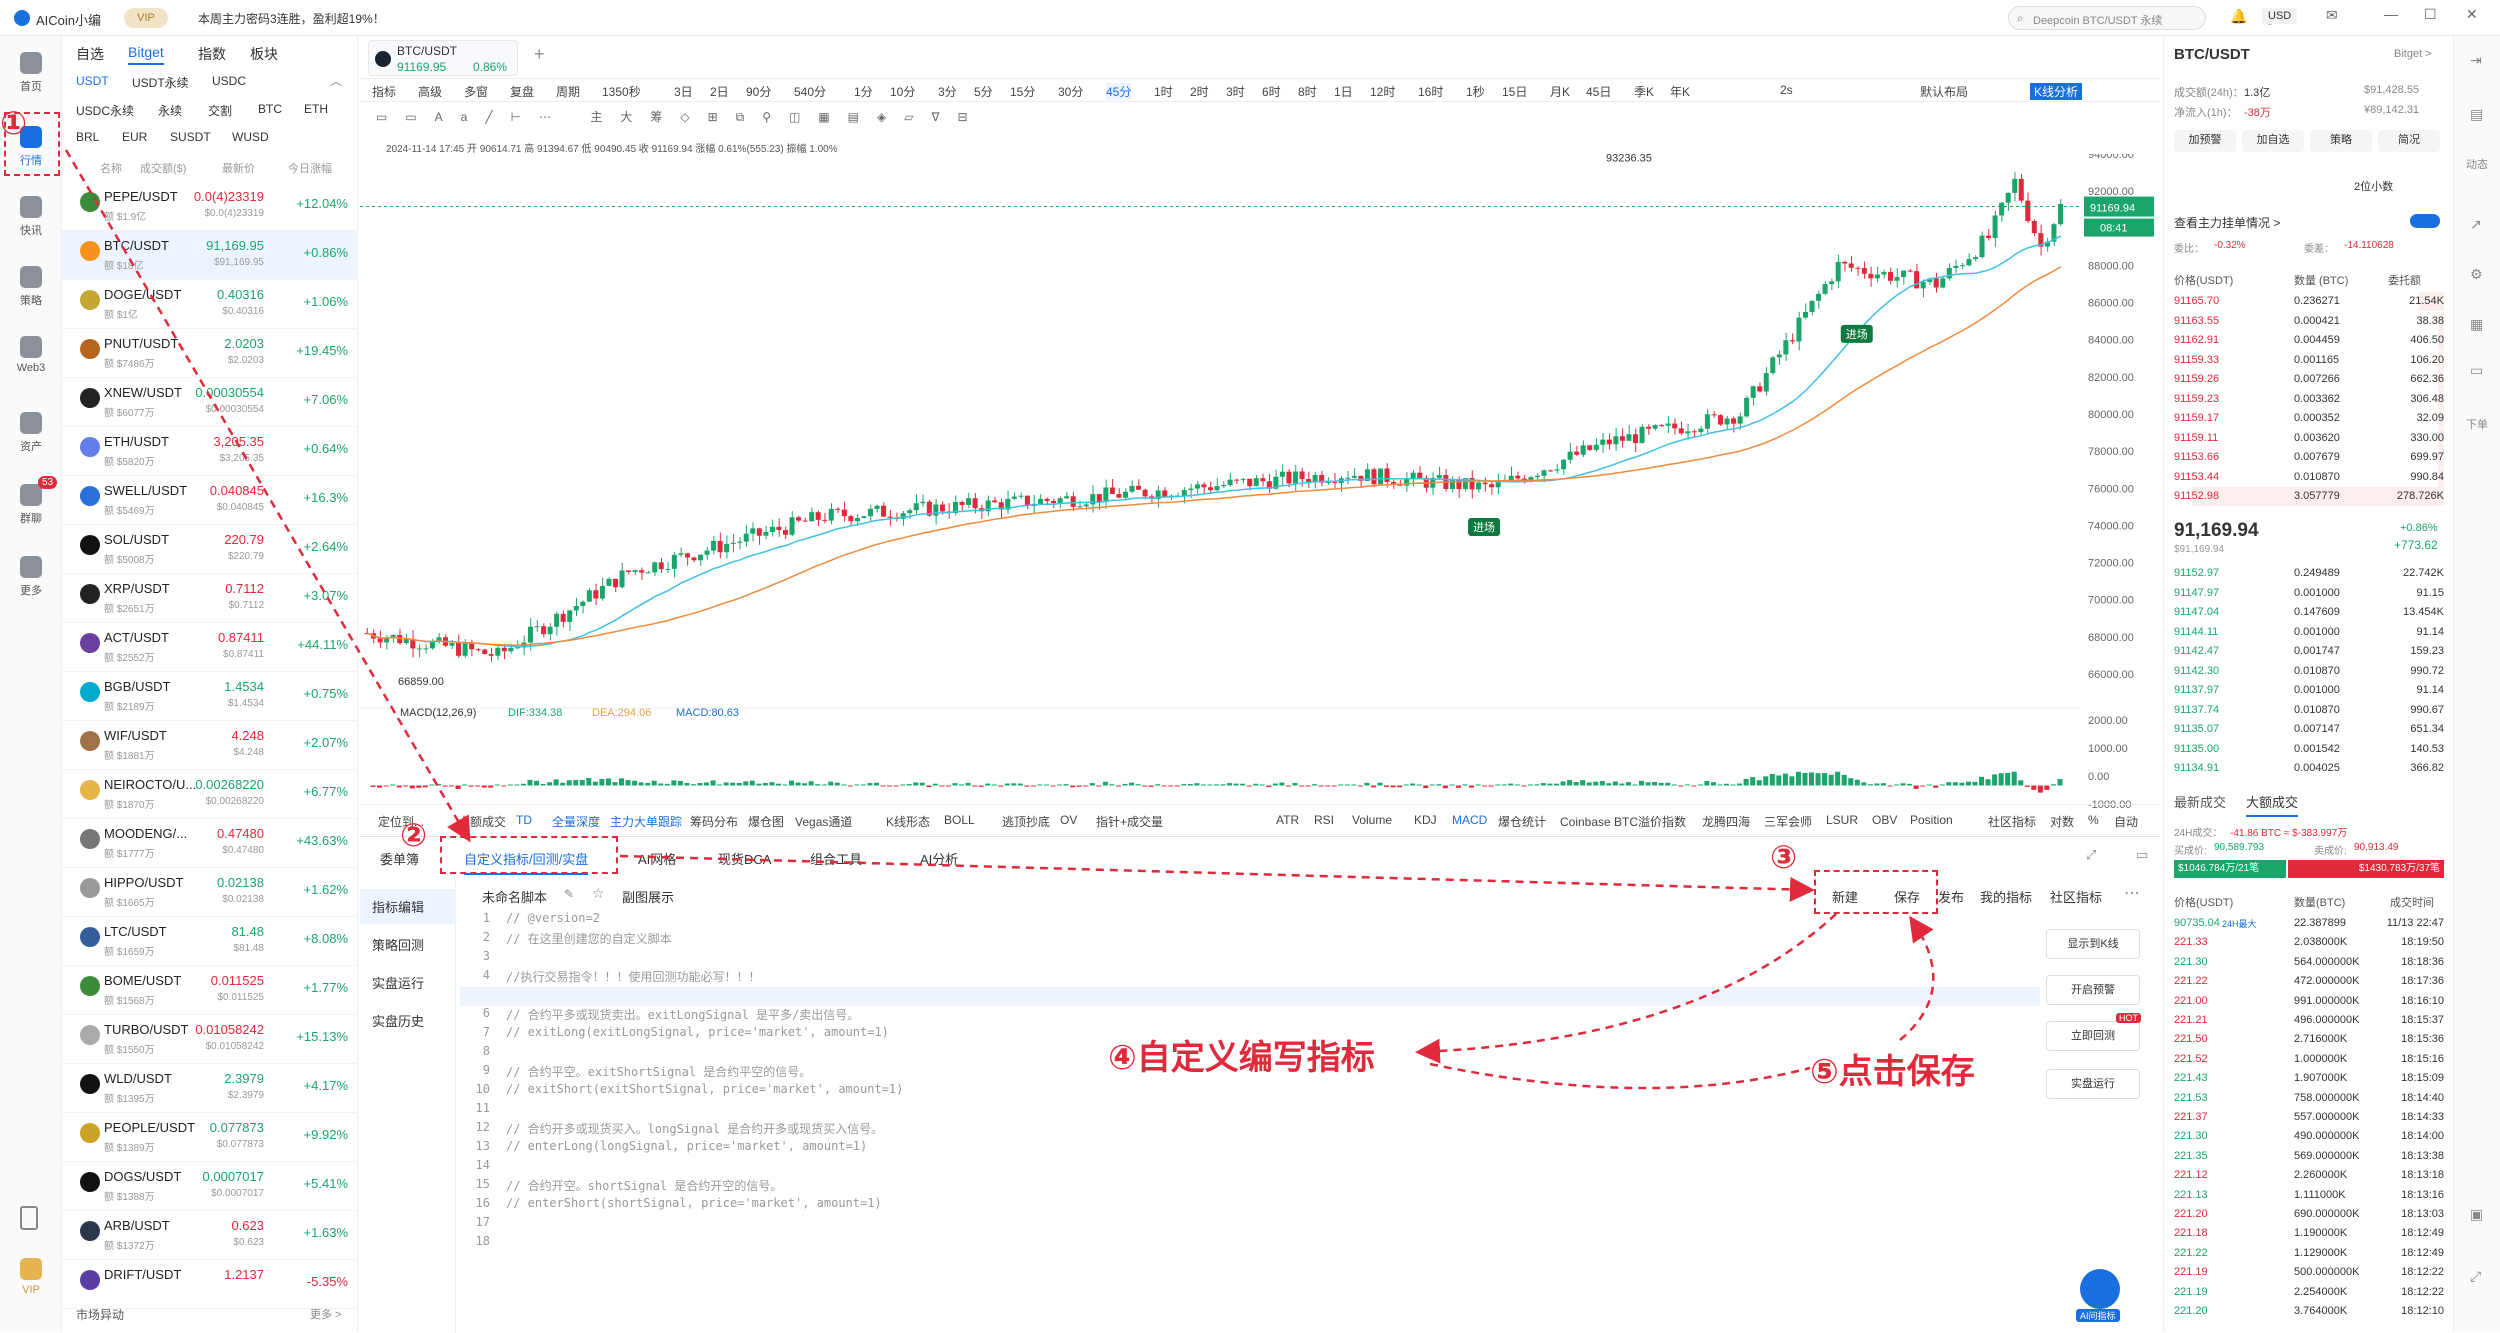 This screenshot has width=2500, height=1333. Describe the element at coordinates (2100, 1289) in the screenshot. I see `ai-assistant-icon` at that location.